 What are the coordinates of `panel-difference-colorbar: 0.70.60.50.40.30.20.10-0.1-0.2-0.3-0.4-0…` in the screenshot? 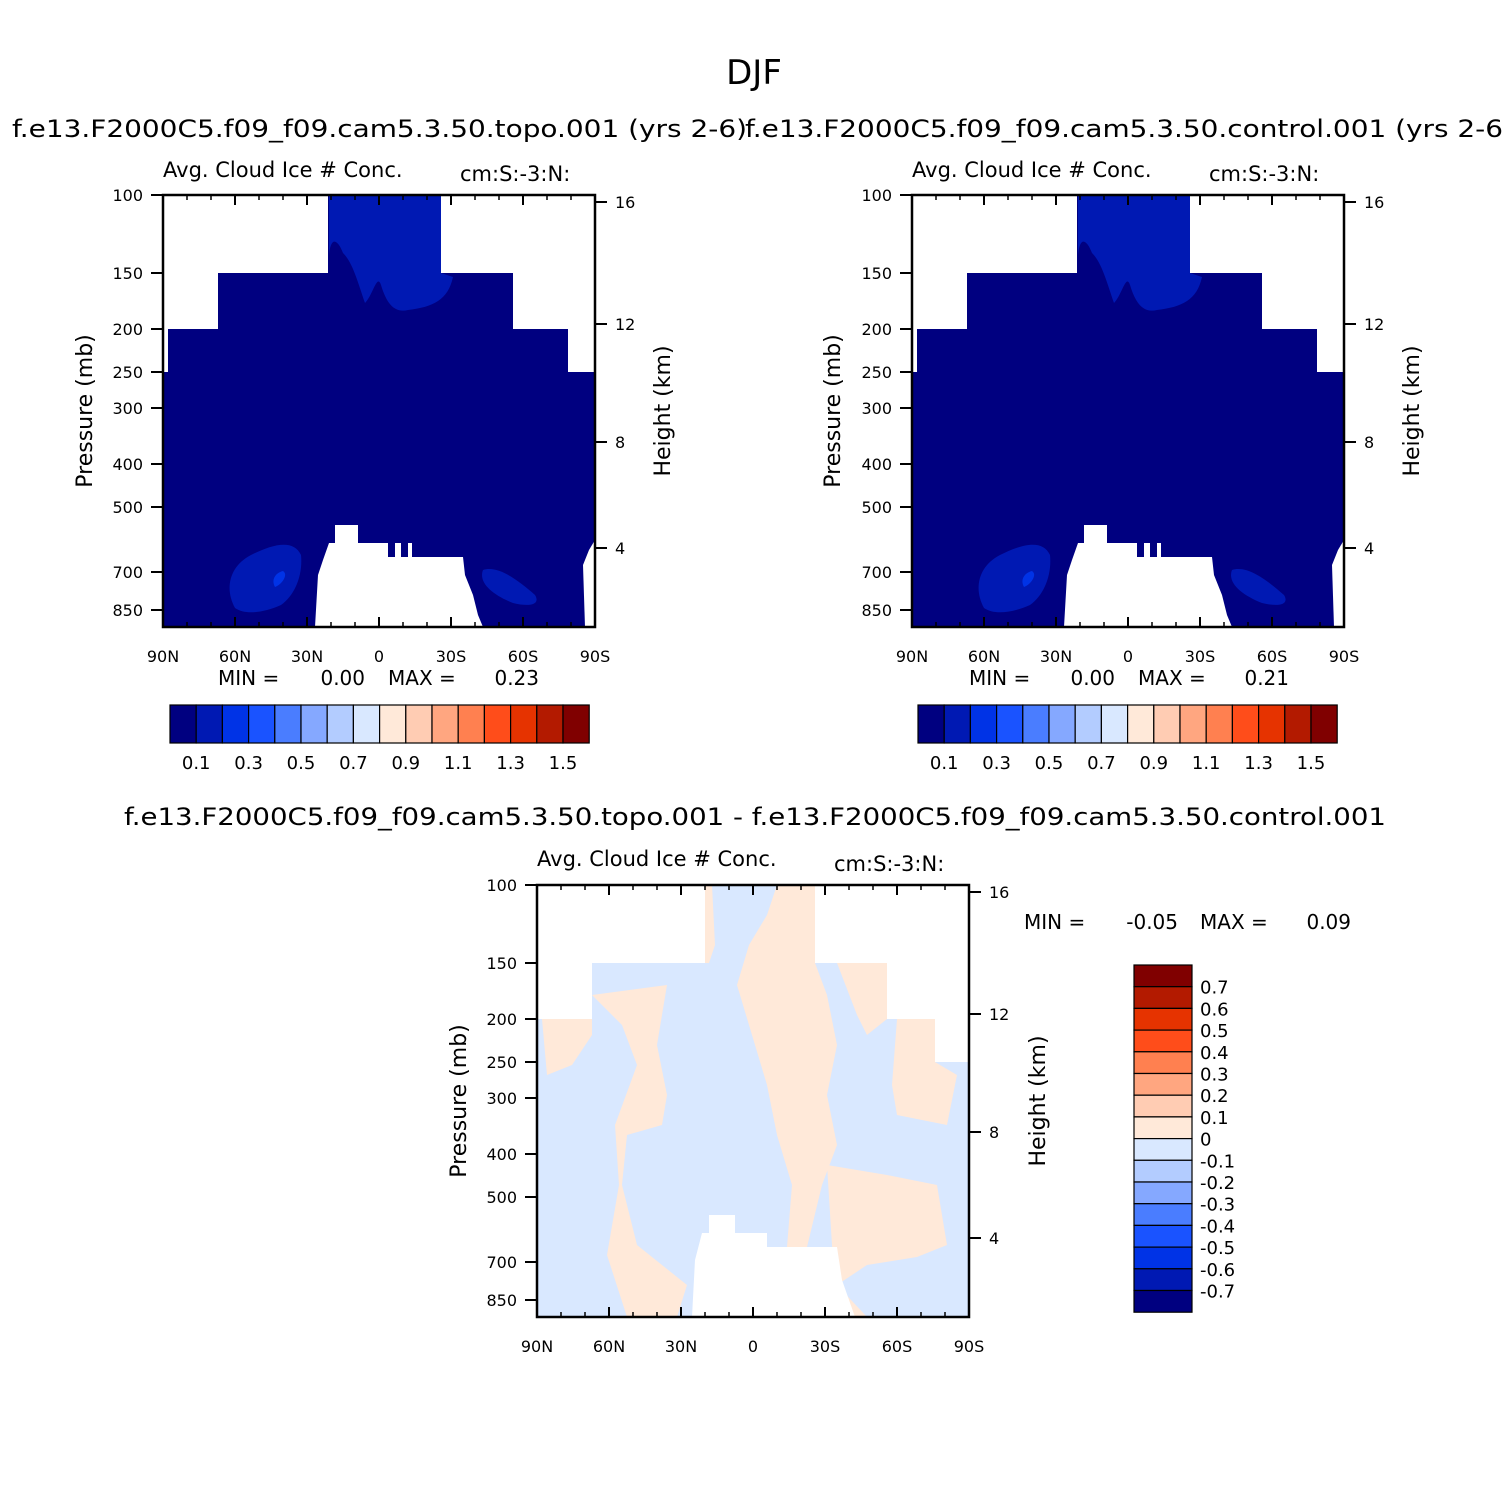 It's located at (1184, 1138).